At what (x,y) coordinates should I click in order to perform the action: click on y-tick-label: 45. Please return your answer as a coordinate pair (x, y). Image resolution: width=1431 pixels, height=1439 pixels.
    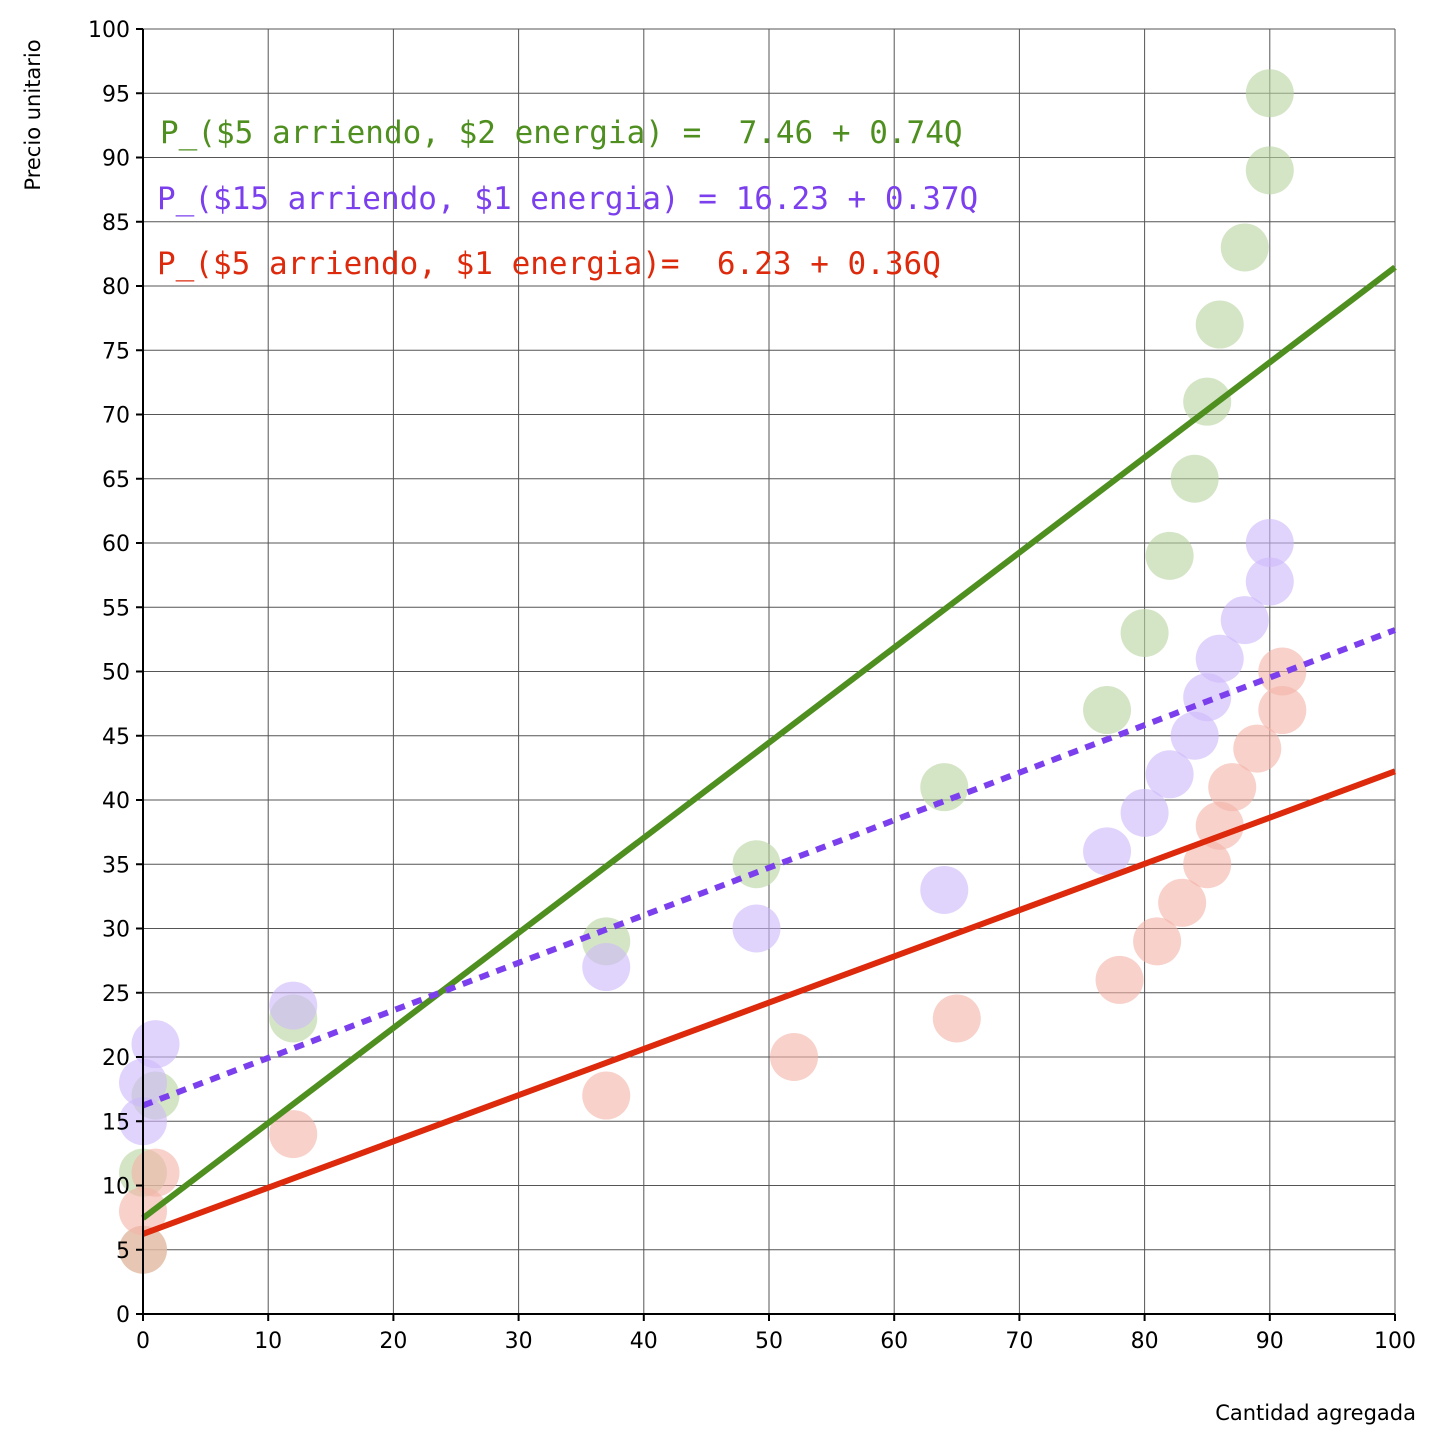
    Looking at the image, I should click on (116, 737).